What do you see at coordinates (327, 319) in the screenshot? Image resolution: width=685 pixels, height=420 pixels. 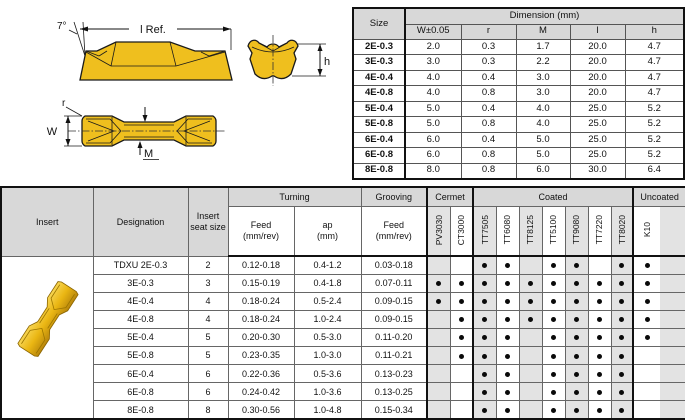 I see `ap-cell: 1.0-2.4` at bounding box center [327, 319].